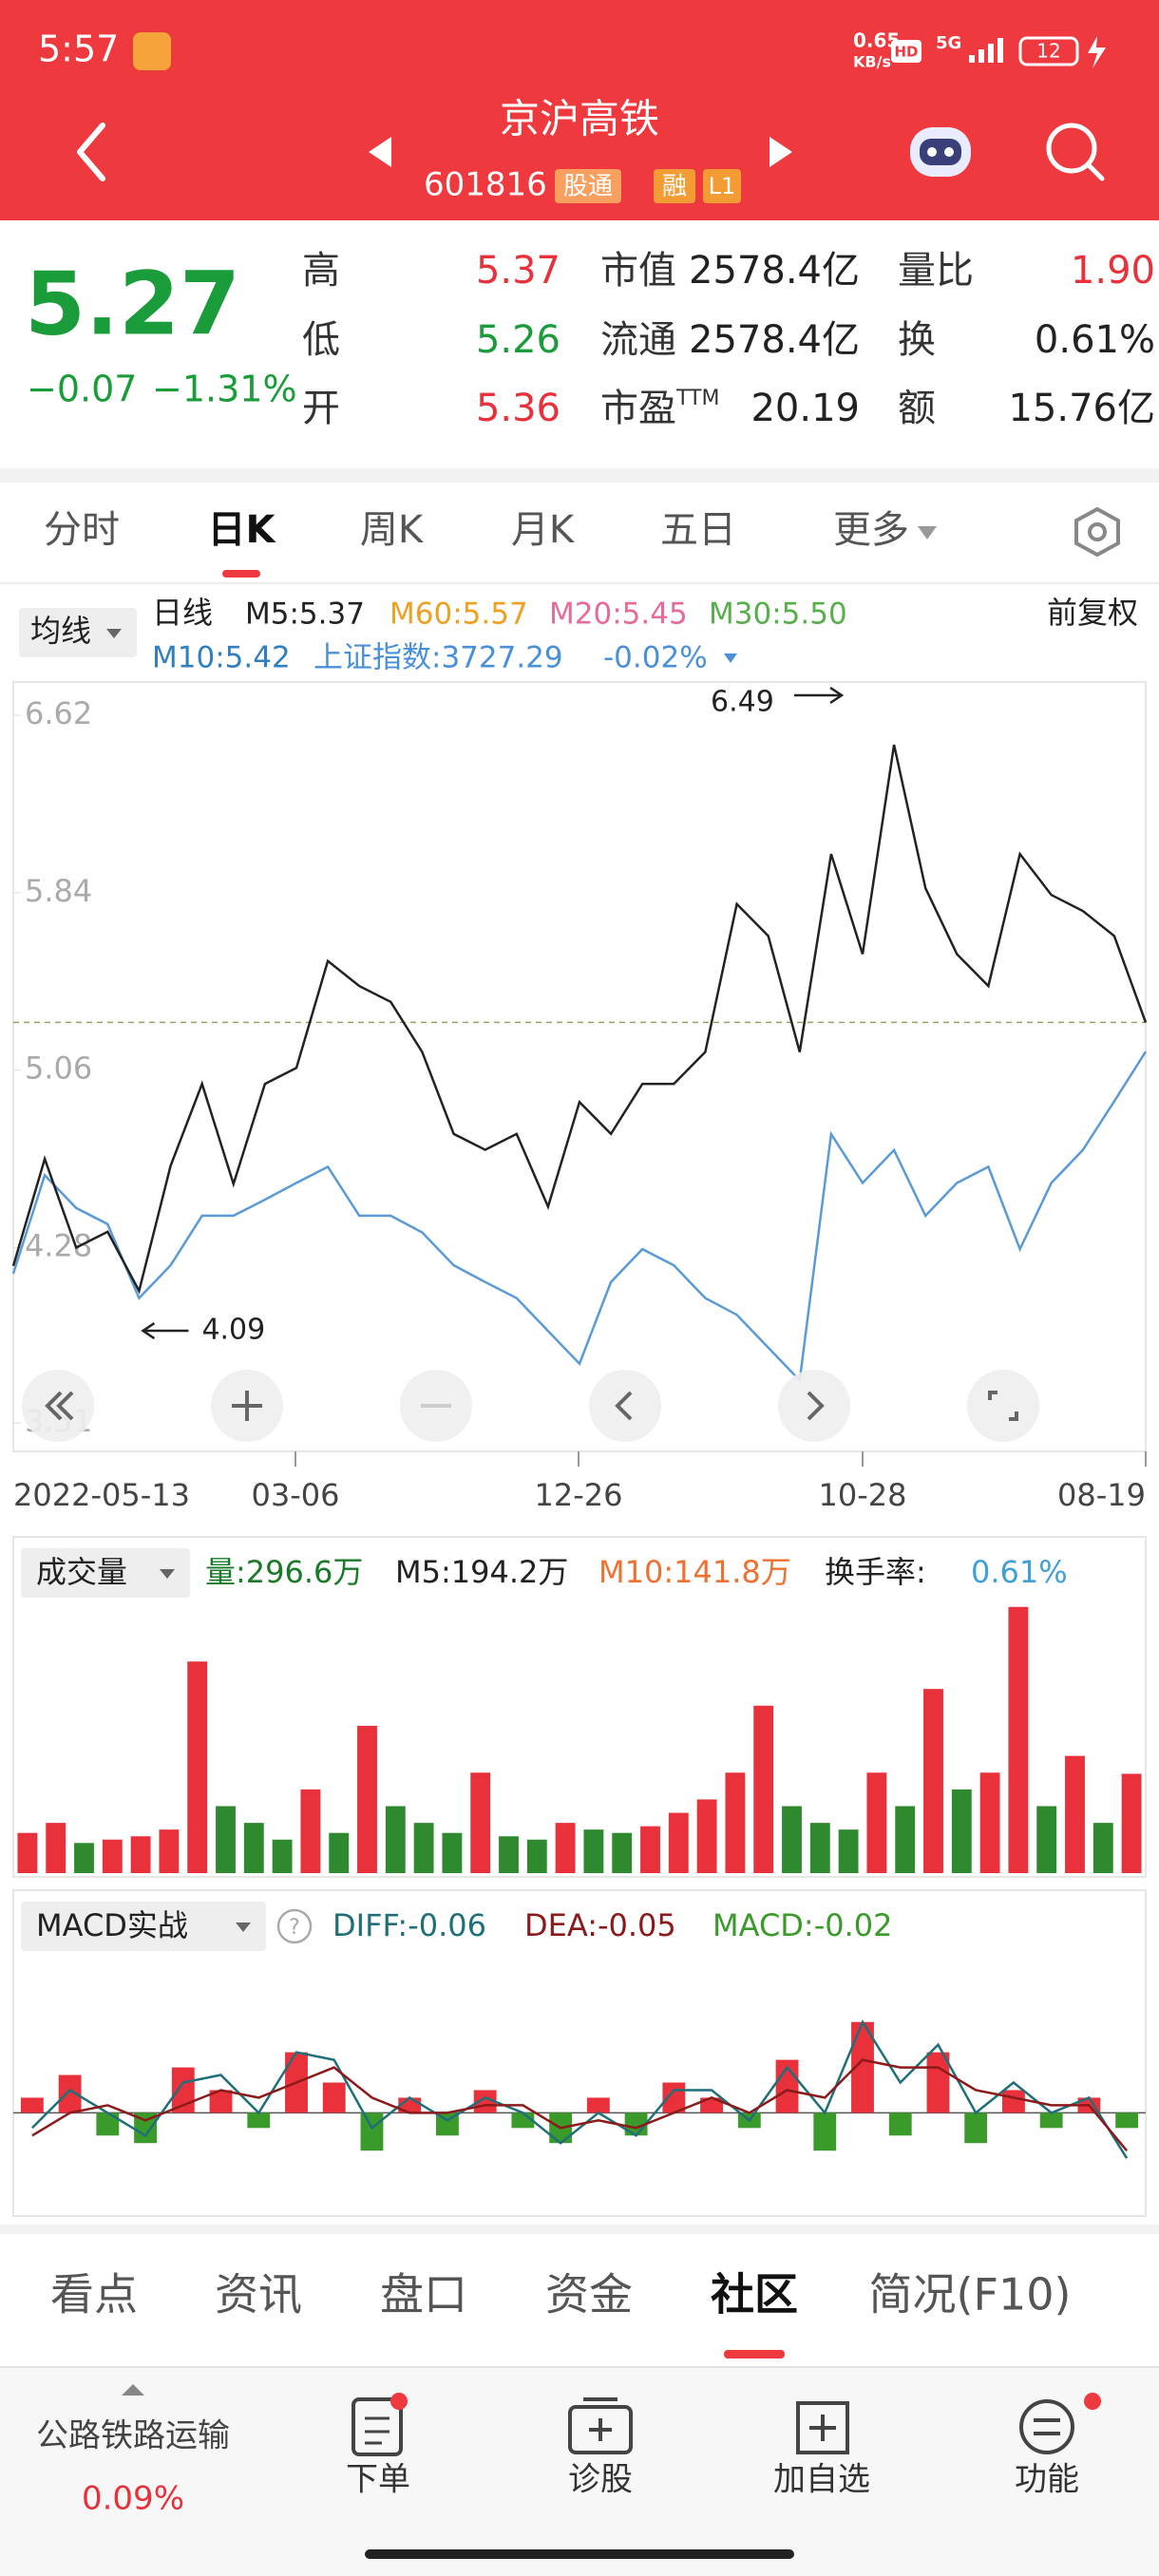 This screenshot has height=2576, width=1159. Describe the element at coordinates (814, 1406) in the screenshot. I see `scroll-right` at that location.